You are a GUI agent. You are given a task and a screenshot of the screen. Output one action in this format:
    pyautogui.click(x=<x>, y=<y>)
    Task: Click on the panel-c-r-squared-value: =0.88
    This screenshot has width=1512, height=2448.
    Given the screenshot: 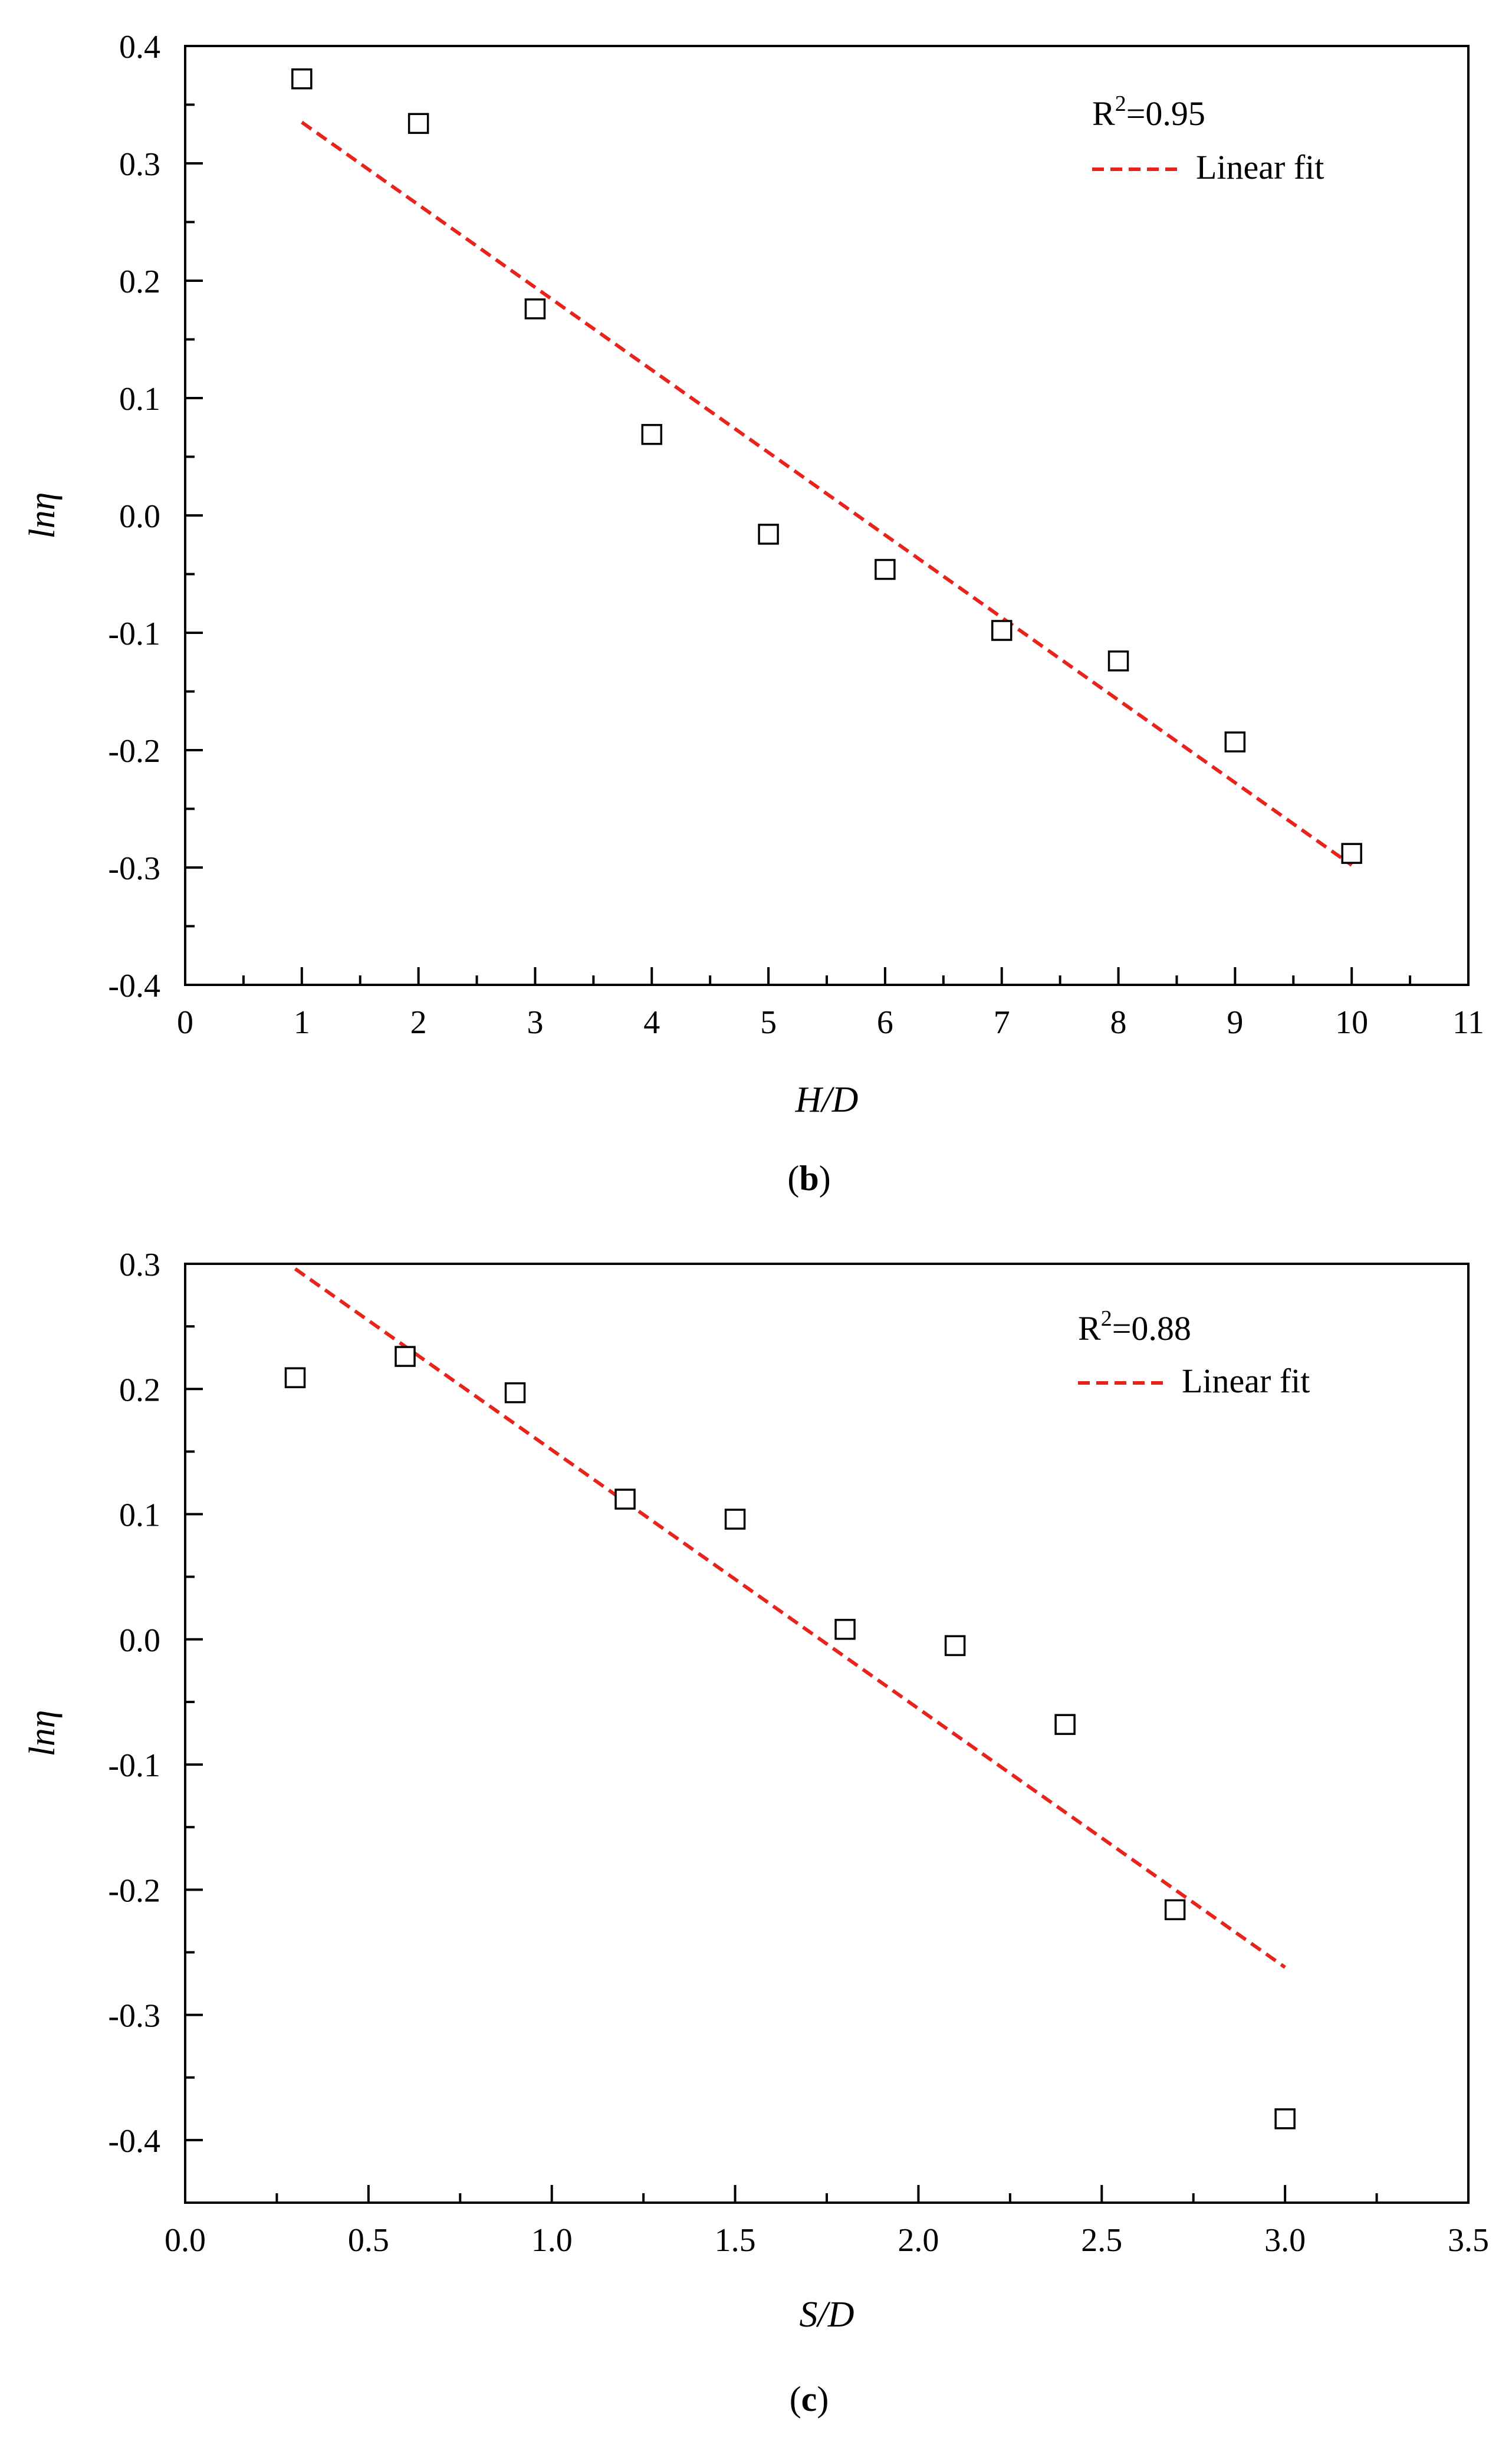 What is the action you would take?
    pyautogui.click(x=1151, y=1328)
    